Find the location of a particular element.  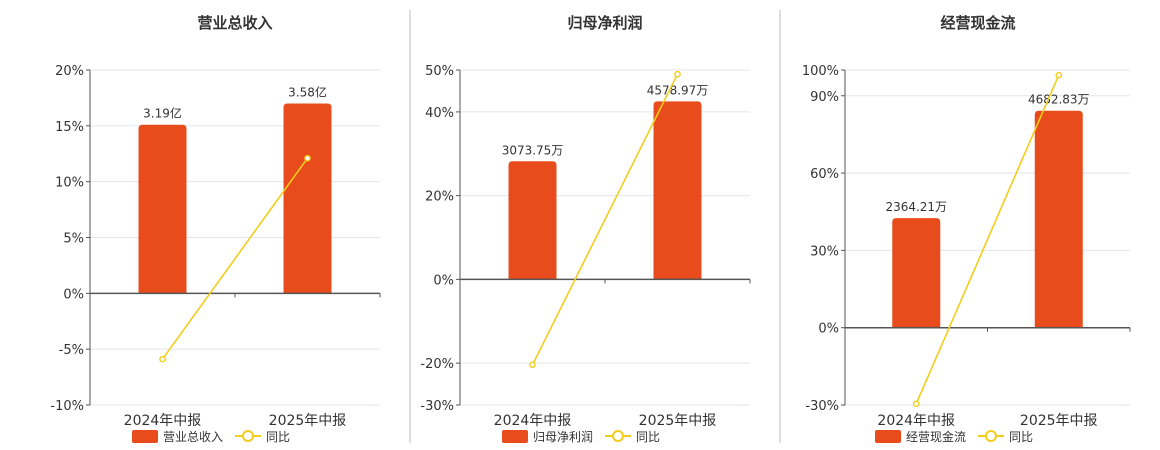

legend-bar-label: 归母净利润 is located at coordinates (563, 437).